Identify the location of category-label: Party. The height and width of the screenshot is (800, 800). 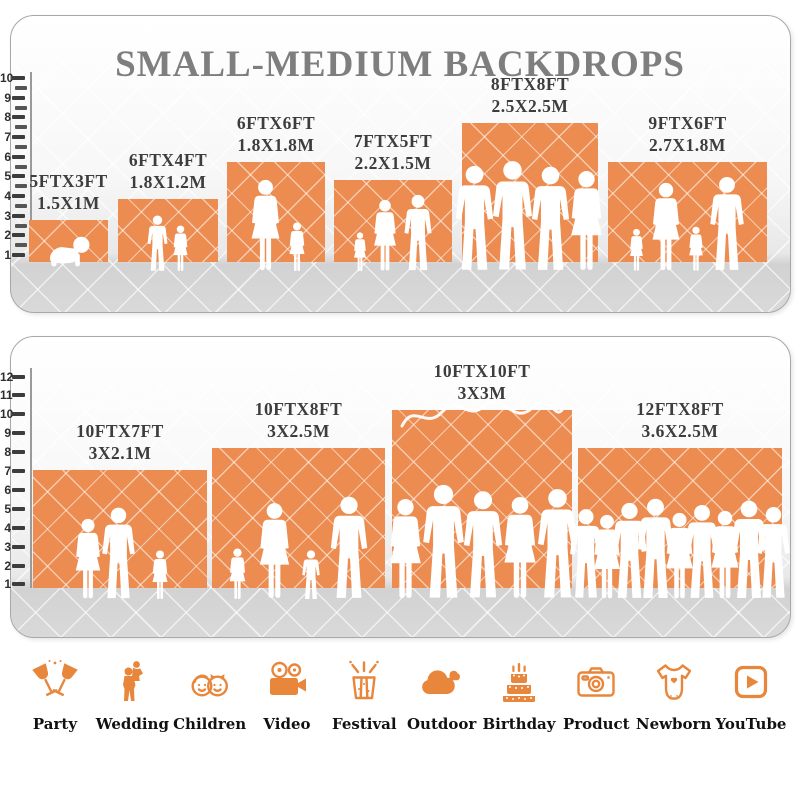
(55, 724).